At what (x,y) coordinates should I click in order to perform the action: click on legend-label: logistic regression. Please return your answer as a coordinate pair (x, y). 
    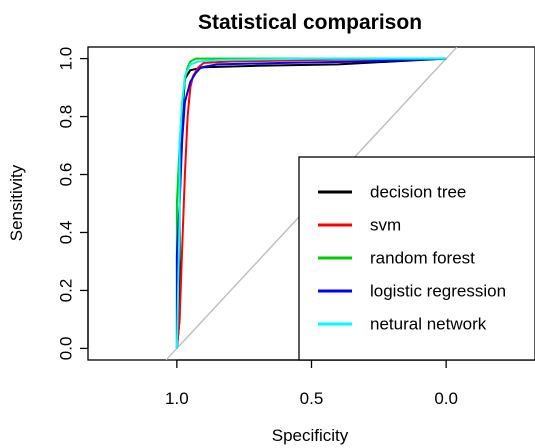
    Looking at the image, I should click on (438, 291).